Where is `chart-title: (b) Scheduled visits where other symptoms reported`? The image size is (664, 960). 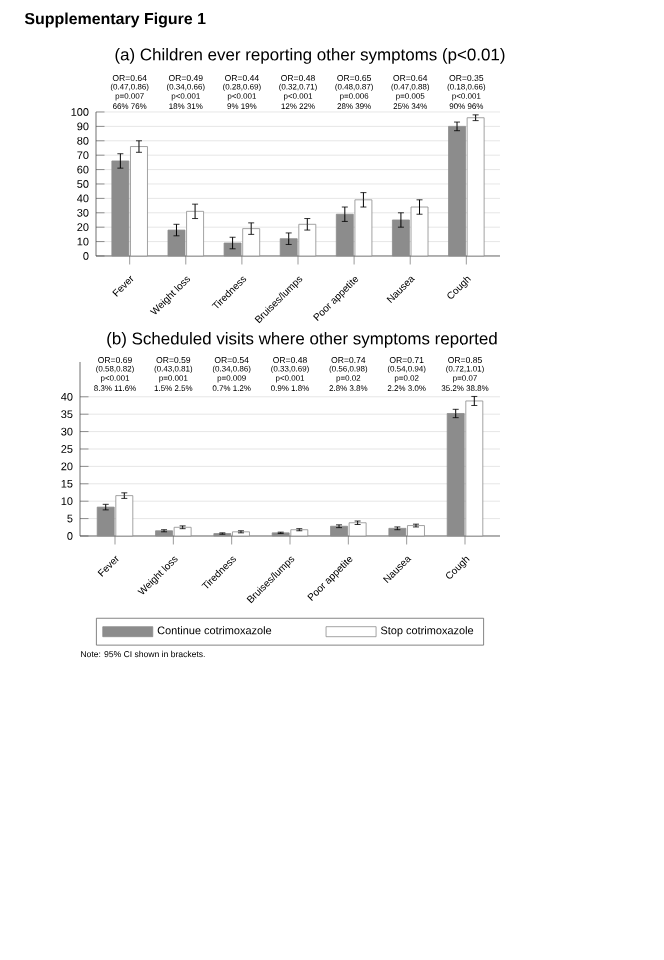 chart-title: (b) Scheduled visits where other symptoms reported is located at coordinates (302, 340).